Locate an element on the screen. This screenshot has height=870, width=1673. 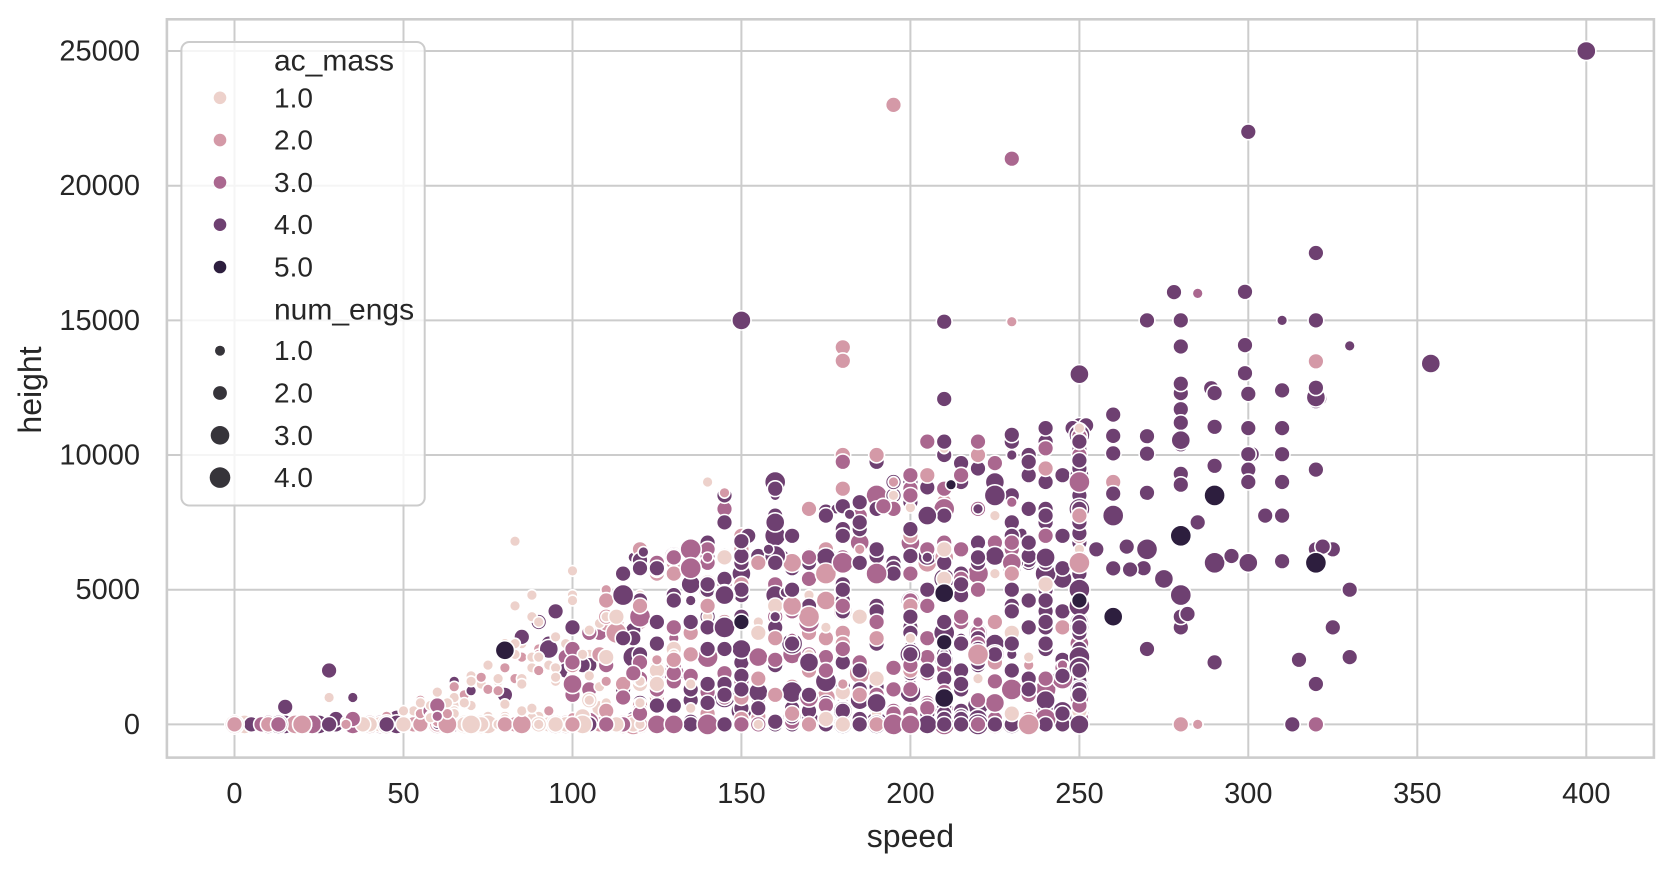
svg-text: 300 is located at coordinates (1248, 794).